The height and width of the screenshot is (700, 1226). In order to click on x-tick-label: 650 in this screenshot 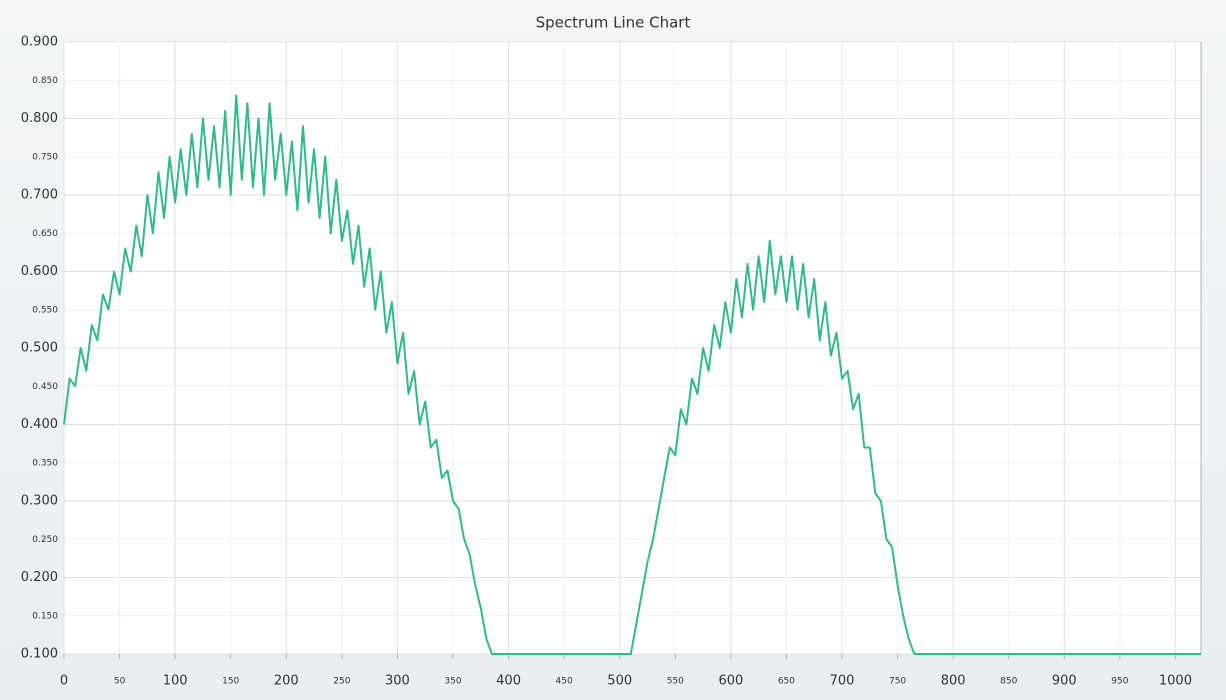, I will do `click(786, 682)`.